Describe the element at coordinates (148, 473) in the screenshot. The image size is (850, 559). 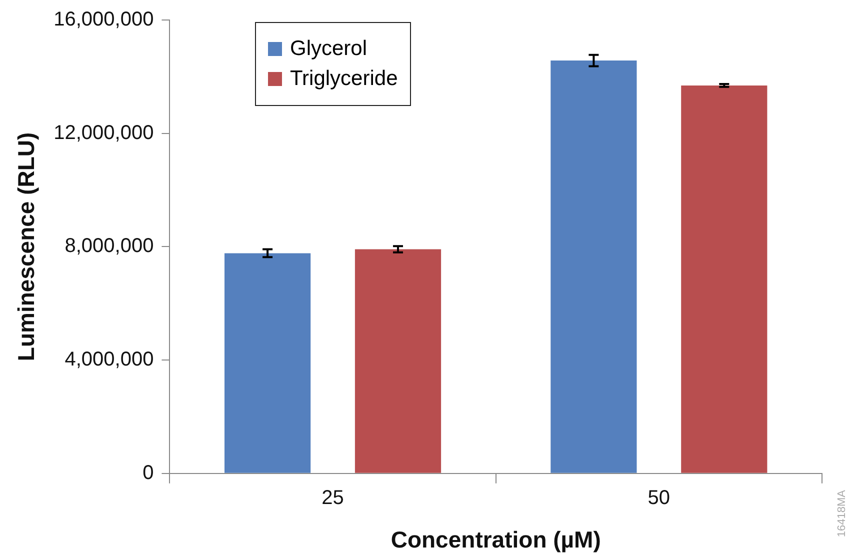
I see `y-tick-label: 0` at that location.